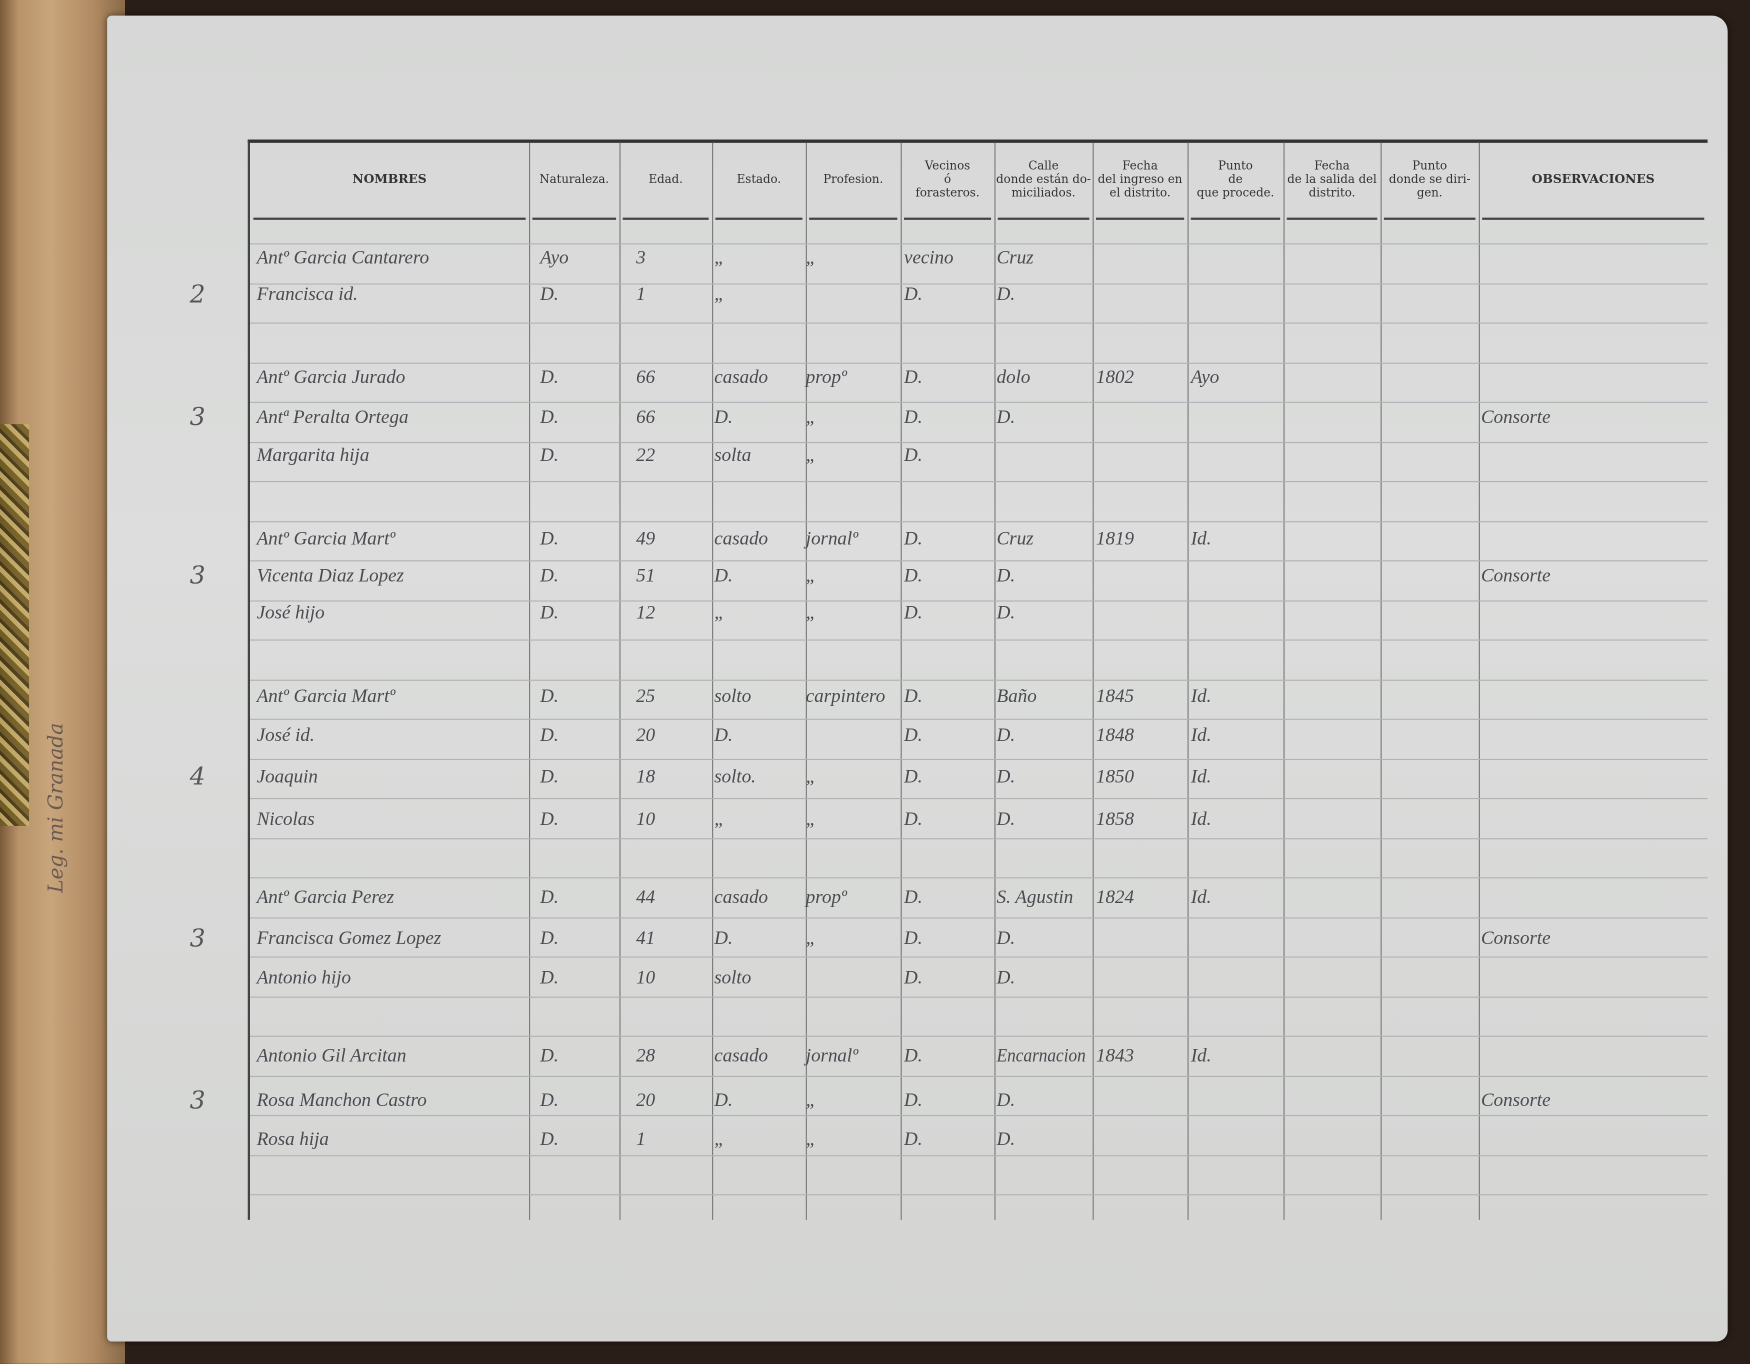 This screenshot has height=1364, width=1750. Describe the element at coordinates (853, 179) in the screenshot. I see `column-header: Profesion.` at that location.